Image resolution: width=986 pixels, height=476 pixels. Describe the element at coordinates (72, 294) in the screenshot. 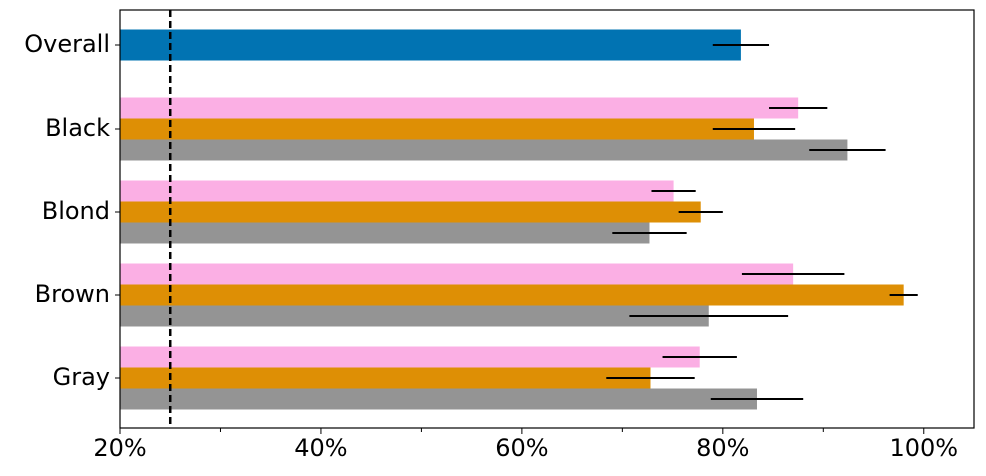

I see `y-tick-label: Brown` at that location.